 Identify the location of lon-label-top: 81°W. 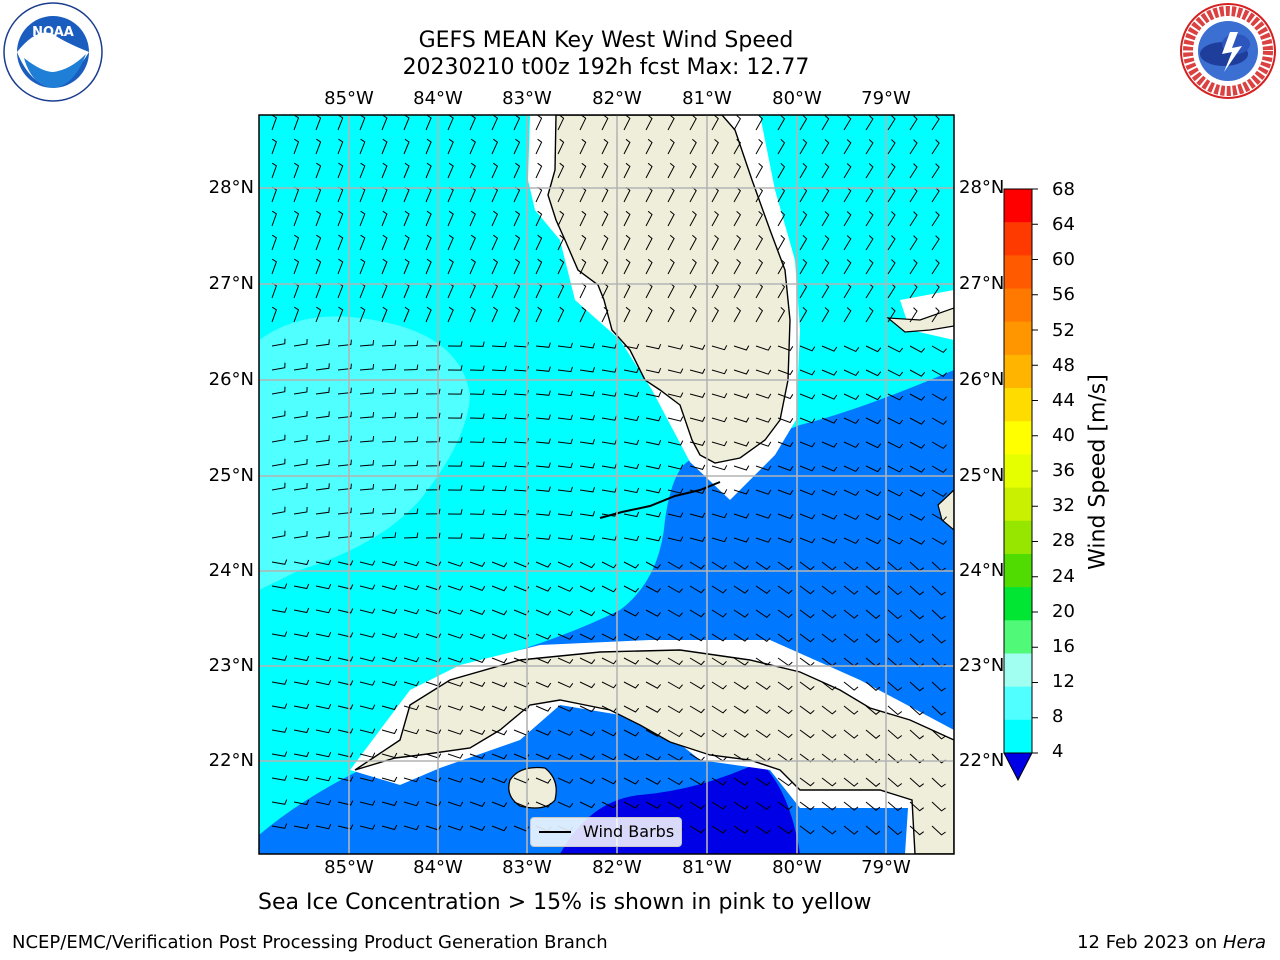
(707, 98).